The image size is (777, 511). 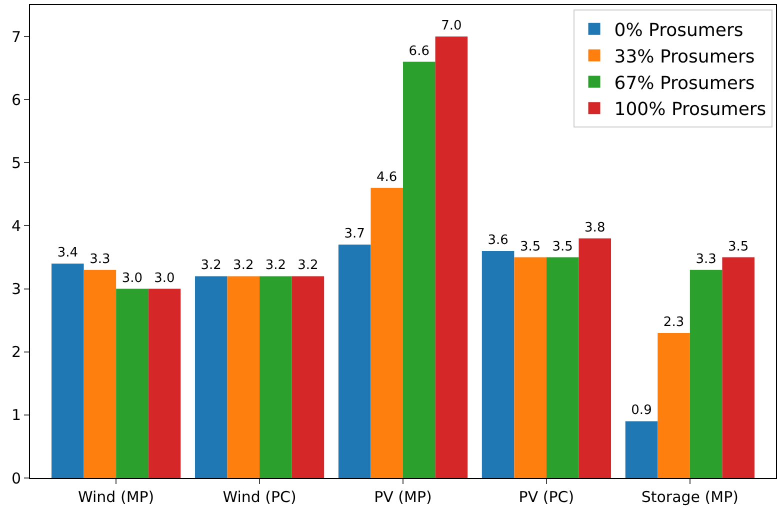 I want to click on data-label: 3.7, so click(x=354, y=234).